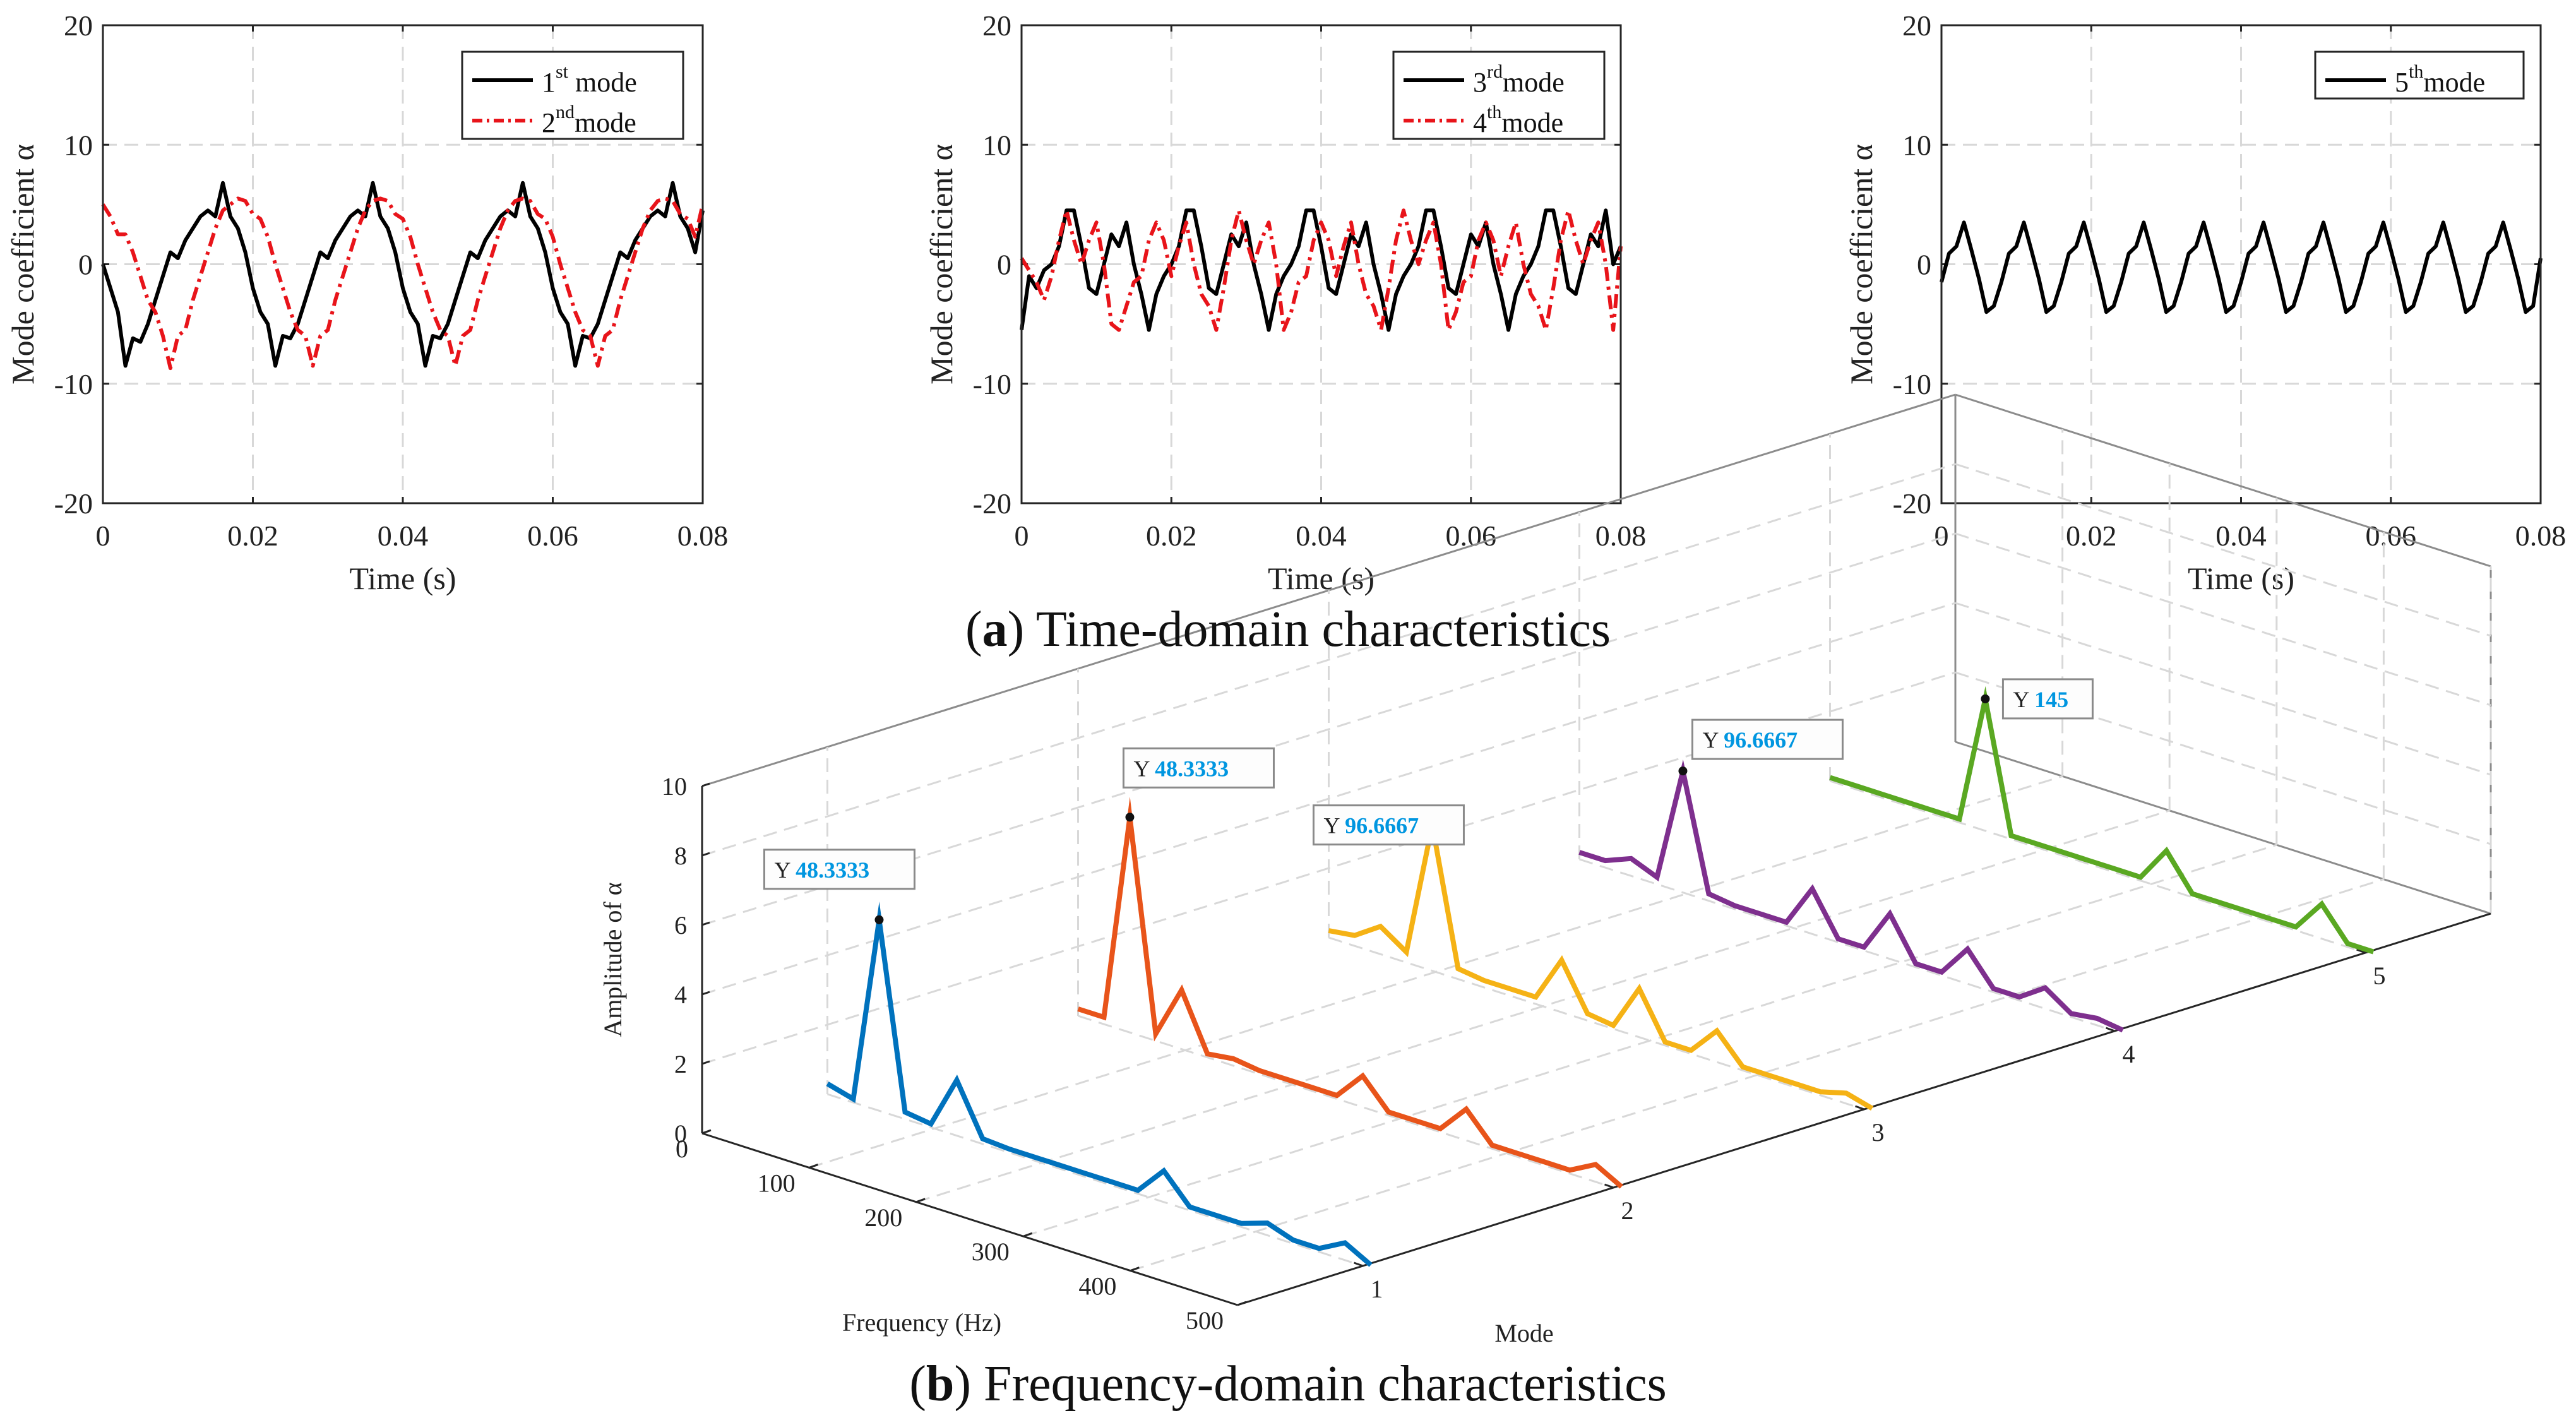 The image size is (2576, 1425). I want to click on legend-label-superscript: rd, so click(1495, 71).